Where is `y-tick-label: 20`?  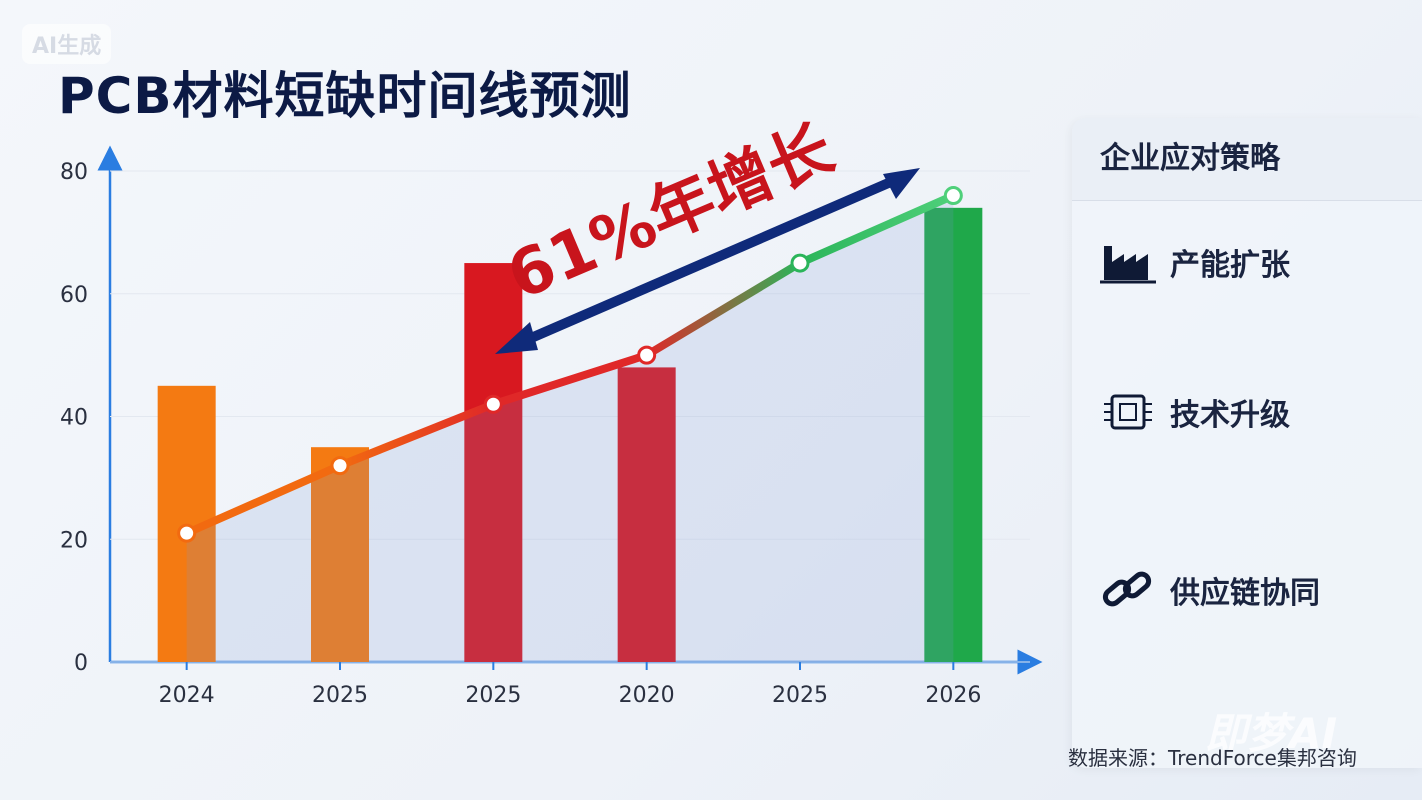 y-tick-label: 20 is located at coordinates (74, 540).